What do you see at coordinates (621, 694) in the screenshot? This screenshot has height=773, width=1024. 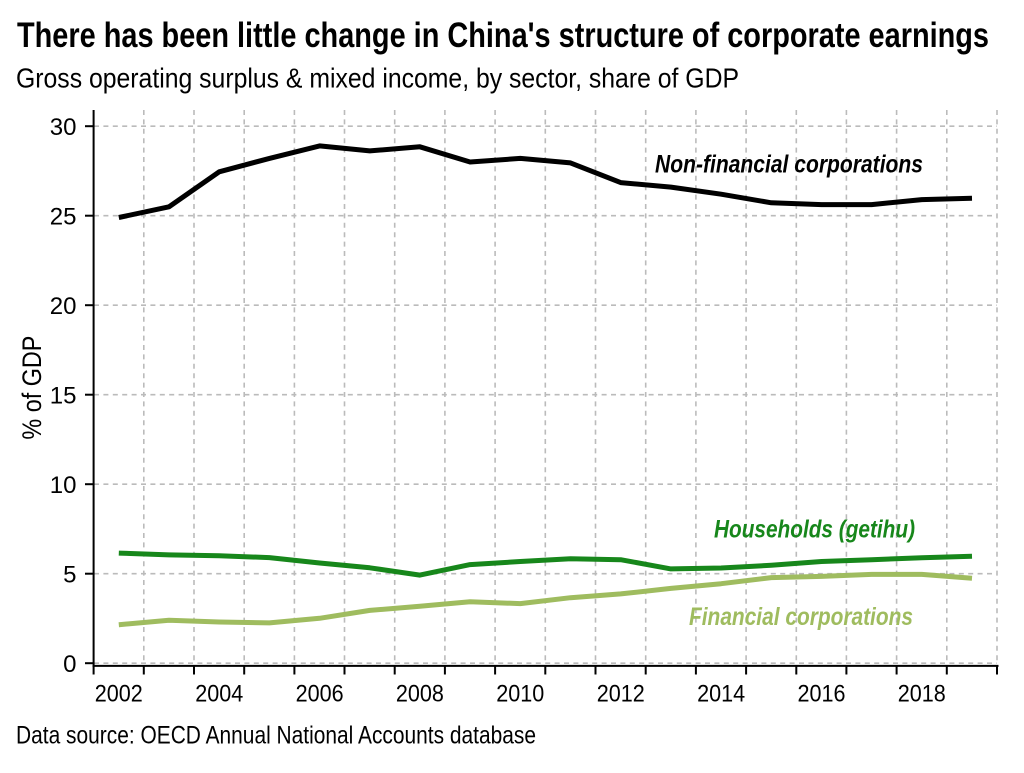 I see `svg-text: 2012` at bounding box center [621, 694].